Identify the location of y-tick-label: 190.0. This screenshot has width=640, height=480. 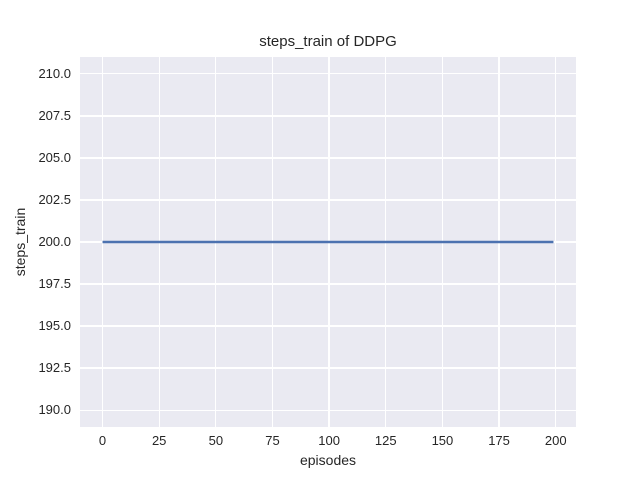
(54, 410).